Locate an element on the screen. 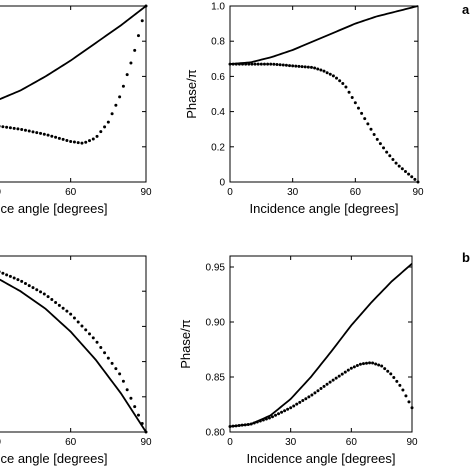 This screenshot has height=474, width=474. x-tick-label: 60 is located at coordinates (71, 192).